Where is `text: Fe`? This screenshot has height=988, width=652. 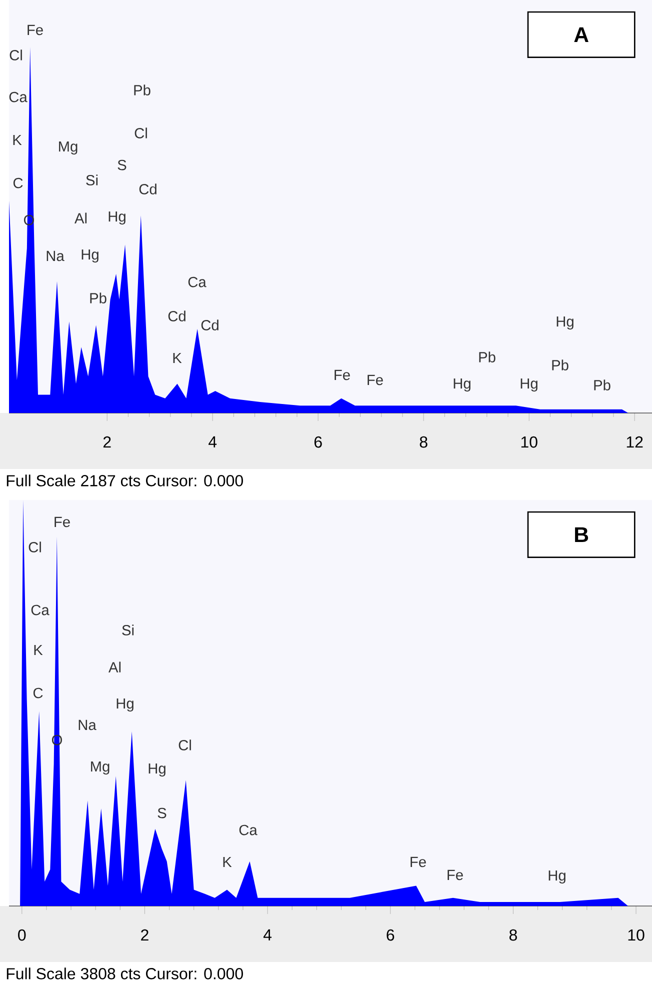
text: Fe is located at coordinates (35, 30).